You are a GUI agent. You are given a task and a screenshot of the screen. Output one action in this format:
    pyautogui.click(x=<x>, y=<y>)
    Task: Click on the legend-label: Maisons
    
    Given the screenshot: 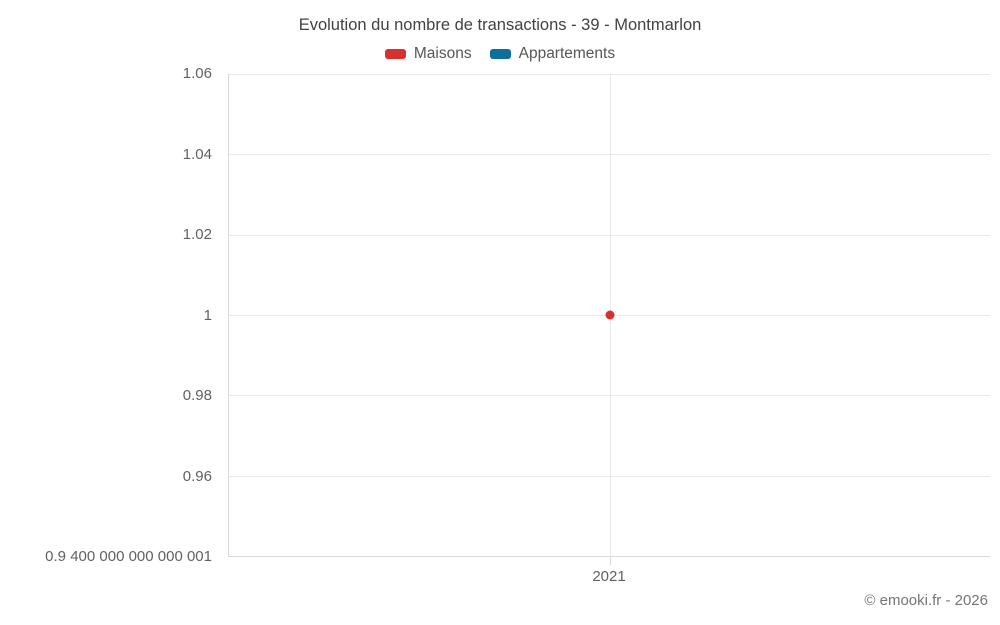 What is the action you would take?
    pyautogui.click(x=442, y=53)
    